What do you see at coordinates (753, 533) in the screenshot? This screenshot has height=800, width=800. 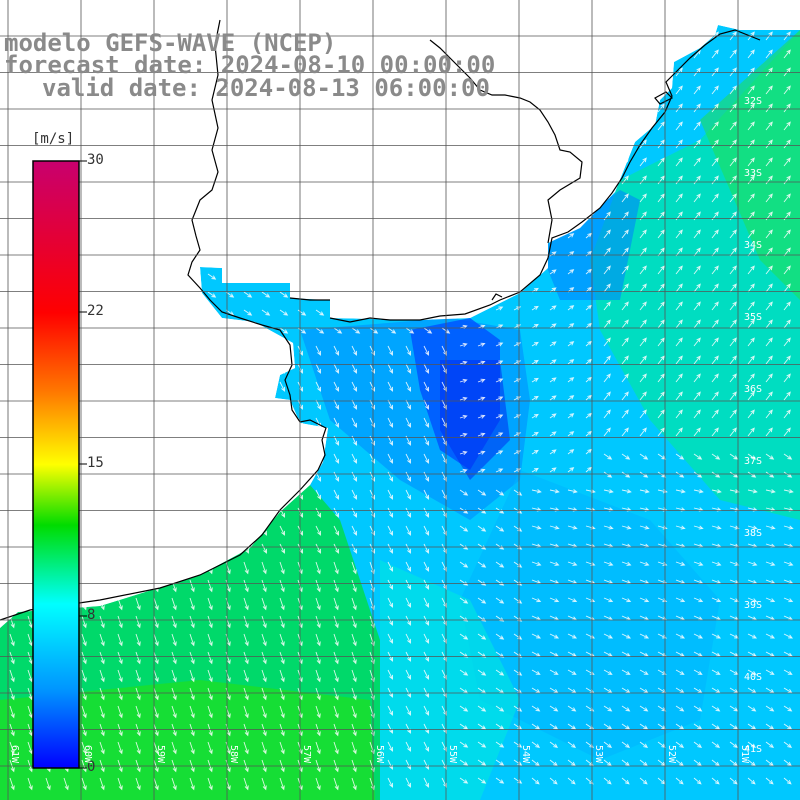 I see `lat-label: 38S` at bounding box center [753, 533].